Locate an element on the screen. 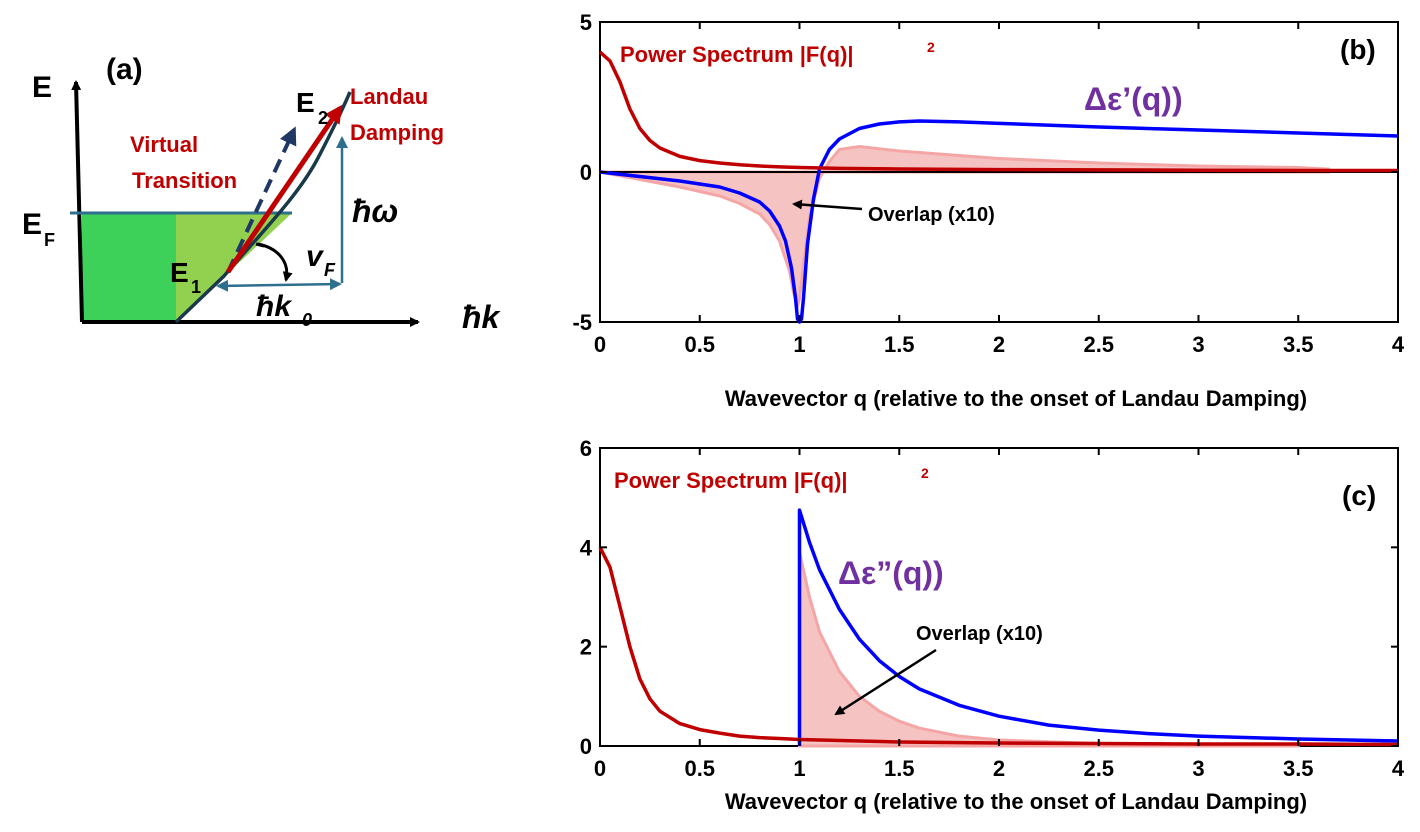  e2-label: E 2 is located at coordinates (312, 107).